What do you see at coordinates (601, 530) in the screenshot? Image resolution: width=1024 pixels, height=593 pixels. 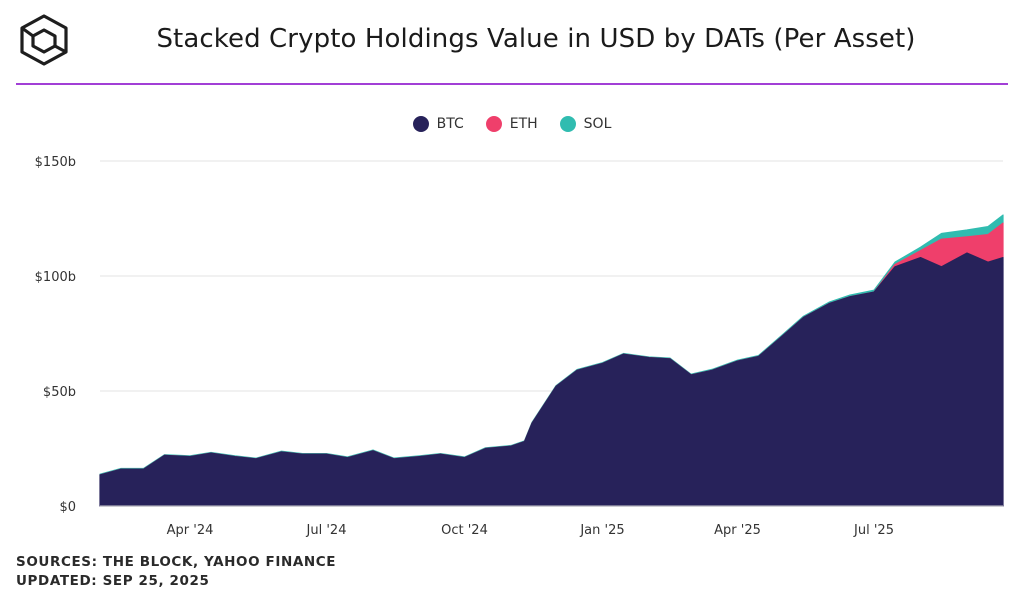 I see `x-tick-label: Jan '25` at bounding box center [601, 530].